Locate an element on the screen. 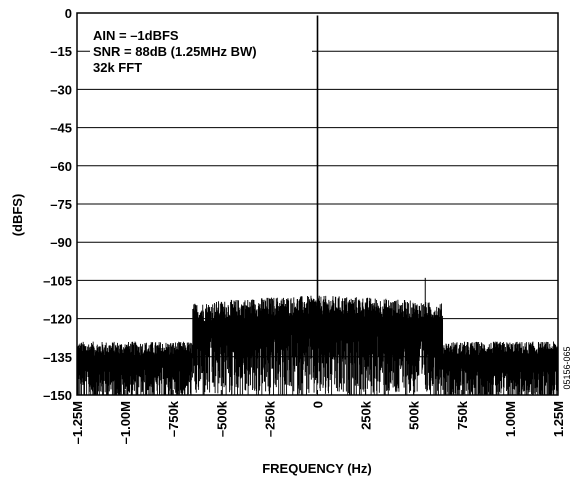 Image resolution: width=574 pixels, height=486 pixels. x-tick-label: –750k is located at coordinates (173, 418).